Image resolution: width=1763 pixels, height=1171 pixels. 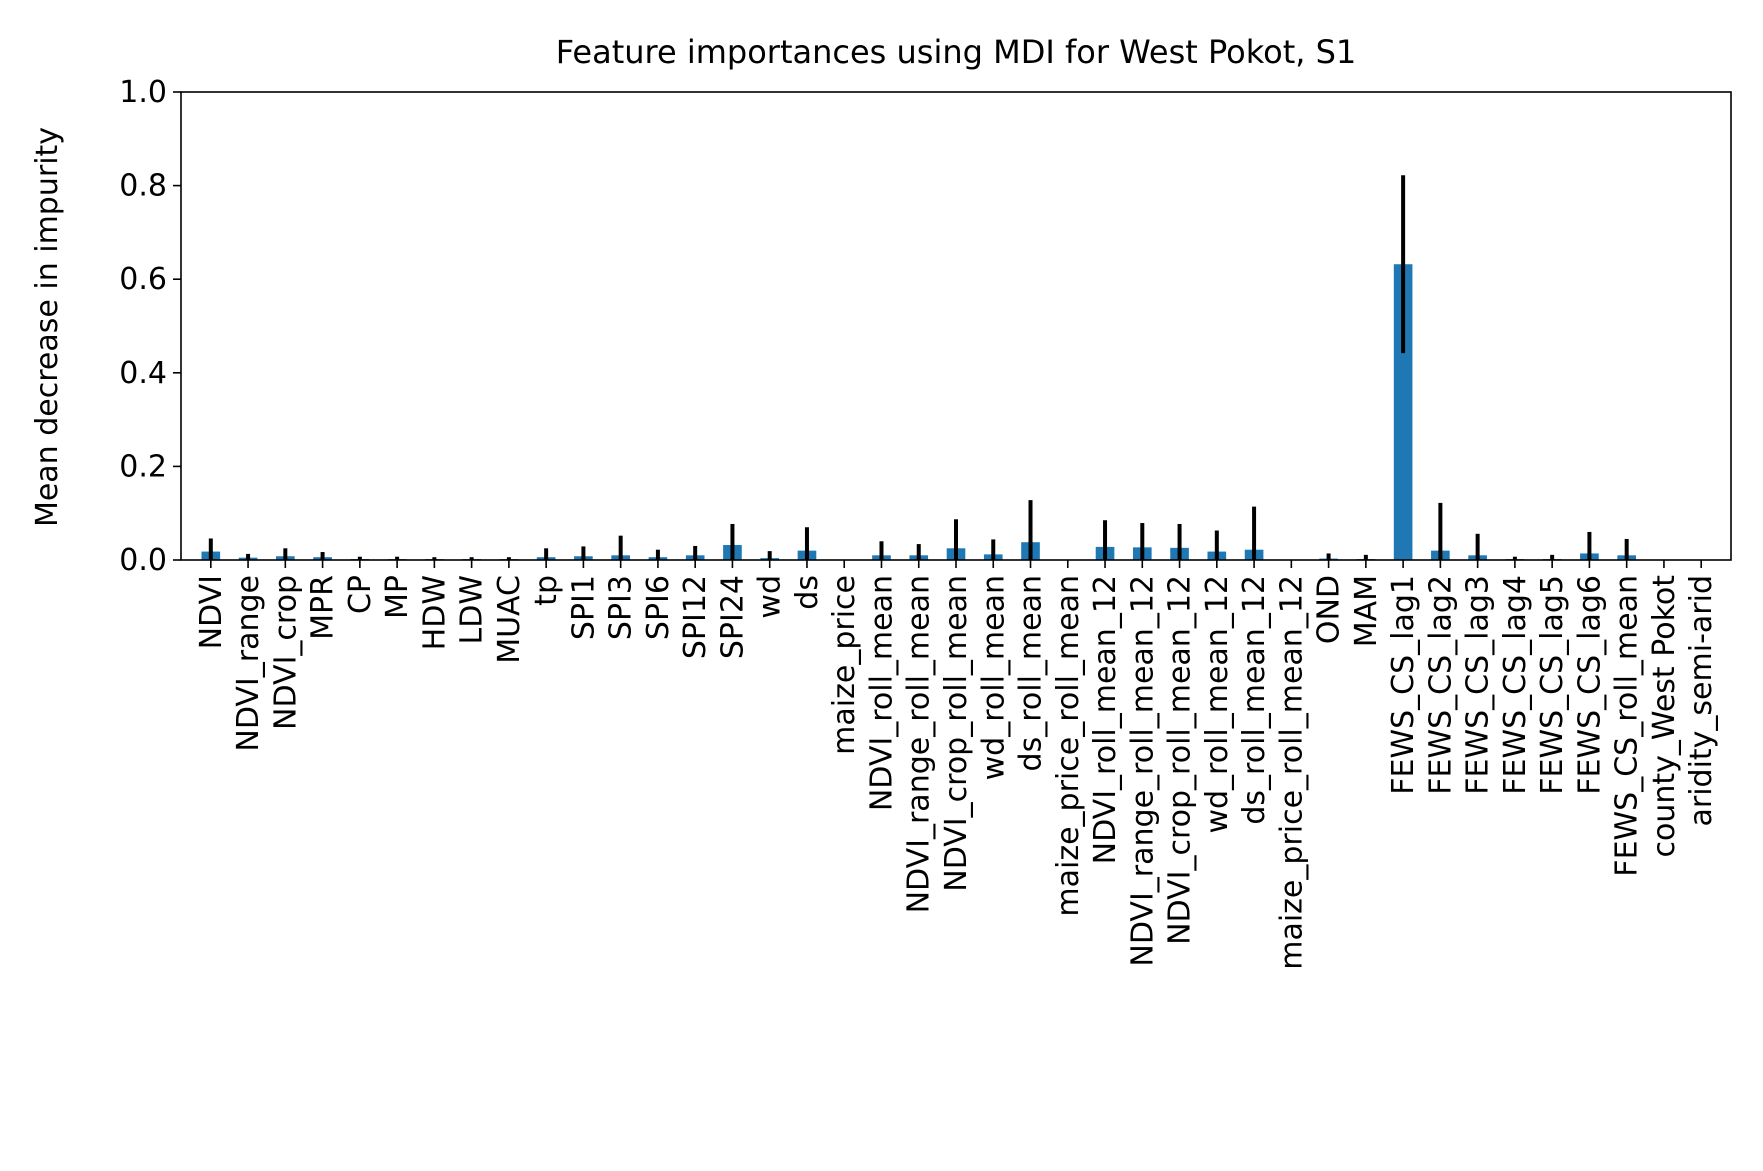 I want to click on x-tick-label: CP, so click(x=360, y=594).